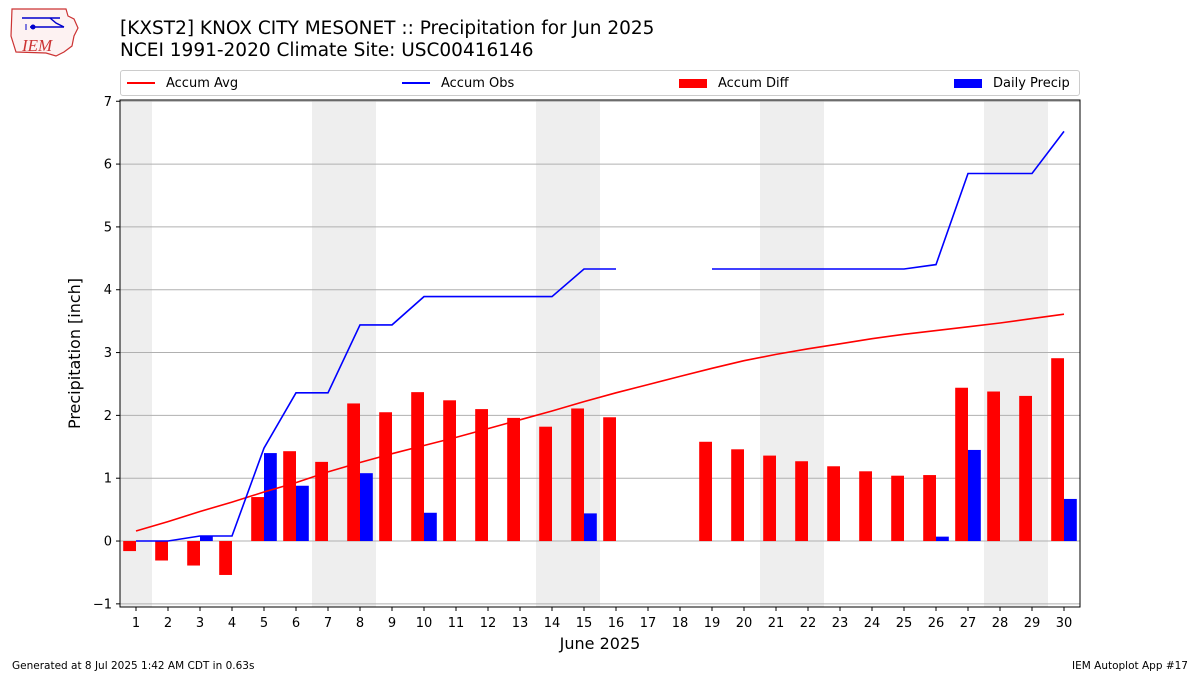 The image size is (1200, 675). I want to click on y-axis-label: Precipitation [inch], so click(74, 353).